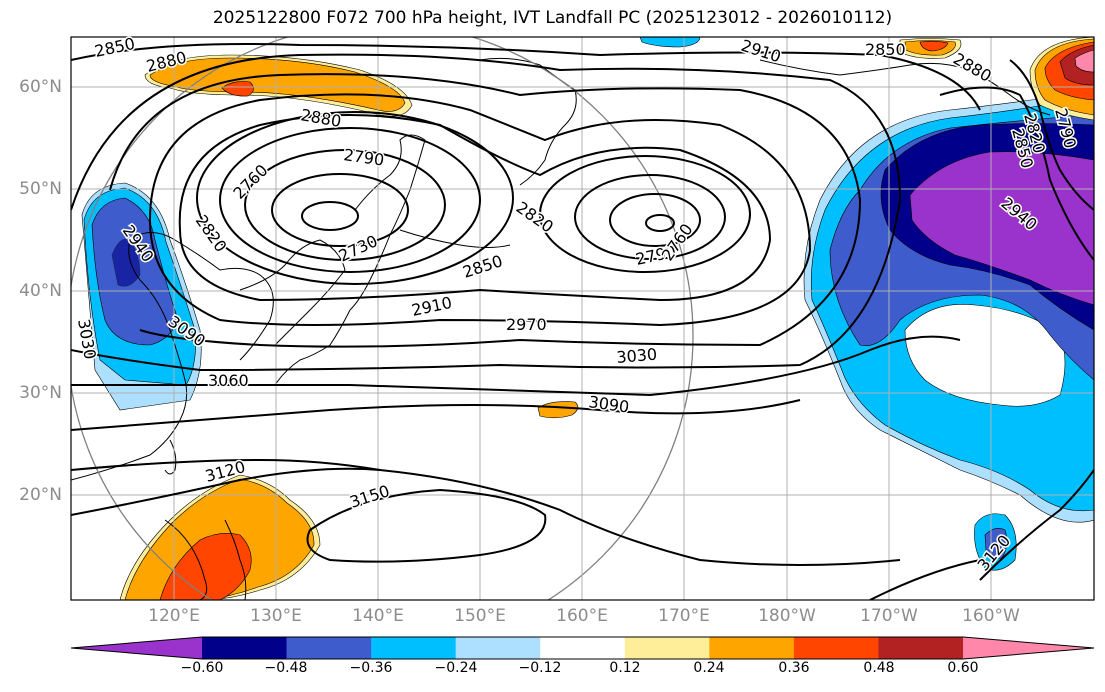  What do you see at coordinates (637, 356) in the screenshot?
I see `contour-label: 3030` at bounding box center [637, 356].